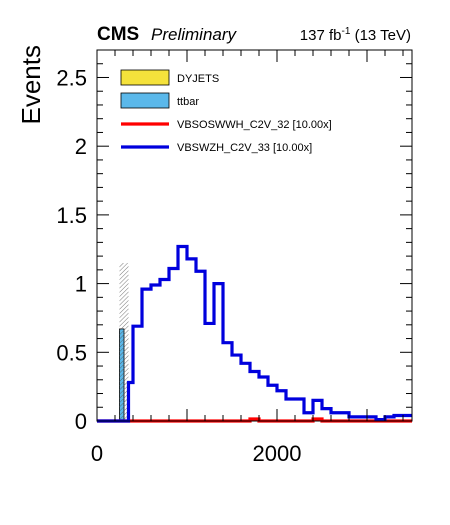 The width and height of the screenshot is (450, 525). Describe the element at coordinates (81, 284) in the screenshot. I see `y-tick-label: 1` at that location.